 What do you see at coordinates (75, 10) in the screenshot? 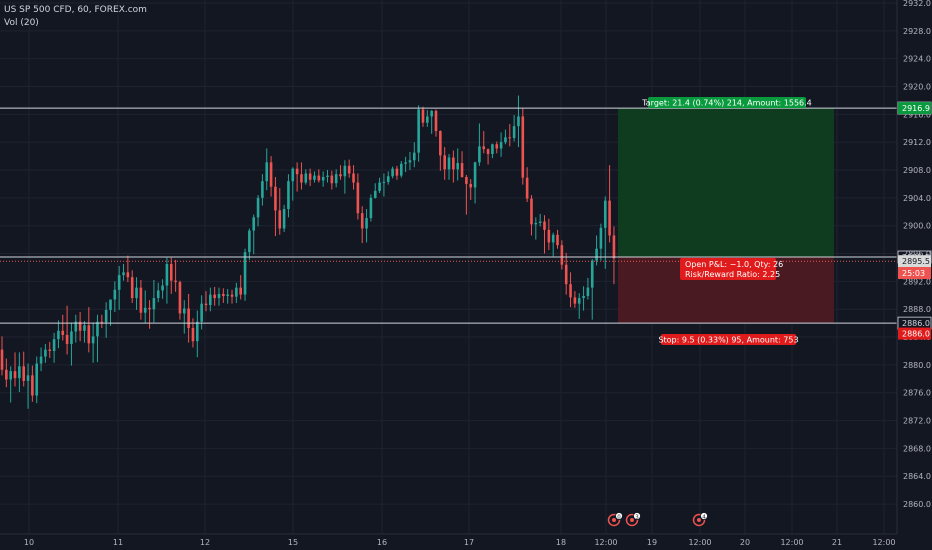
I see `symbol-legend: US SP 500 CFD, 60, FOREX.com` at bounding box center [75, 10].